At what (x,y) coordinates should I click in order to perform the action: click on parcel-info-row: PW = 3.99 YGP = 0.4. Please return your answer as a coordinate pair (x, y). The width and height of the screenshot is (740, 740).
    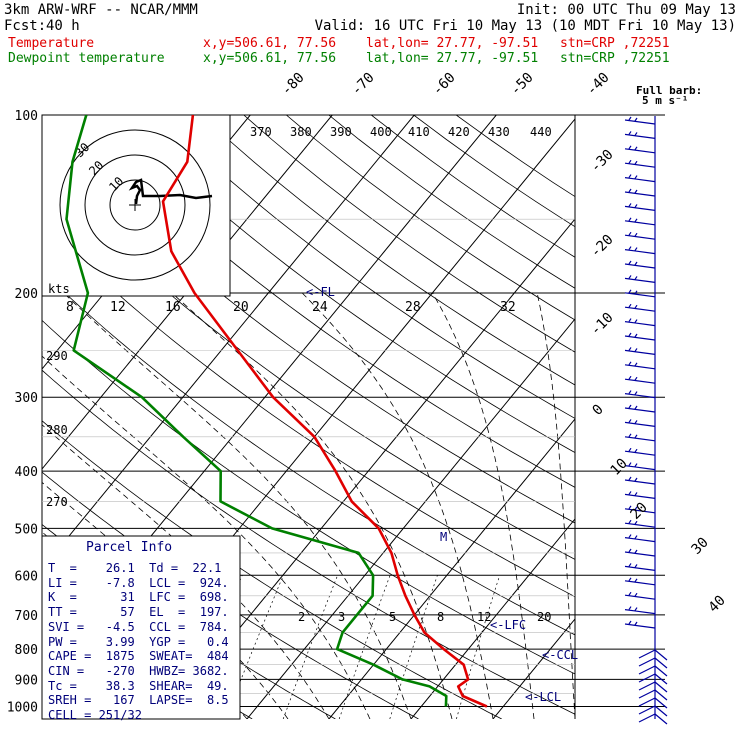
    Looking at the image, I should click on (138, 641).